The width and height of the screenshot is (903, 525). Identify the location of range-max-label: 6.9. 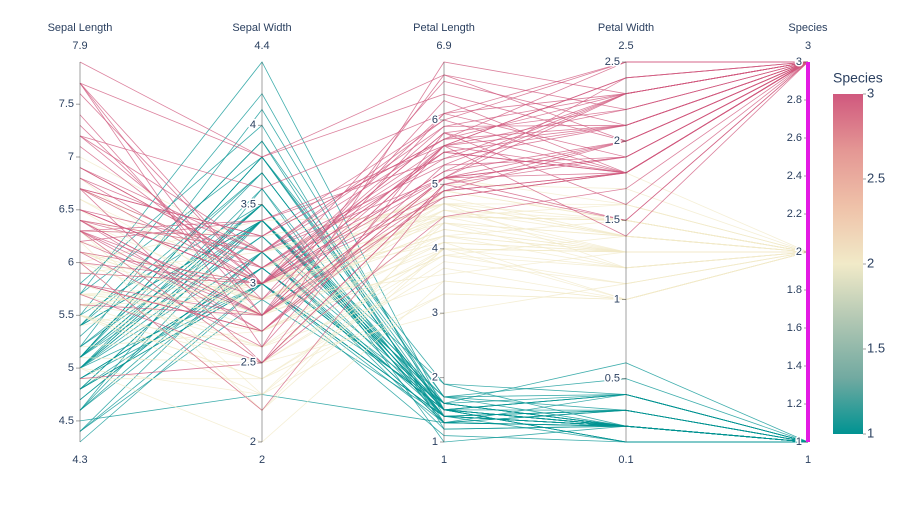
(443, 46).